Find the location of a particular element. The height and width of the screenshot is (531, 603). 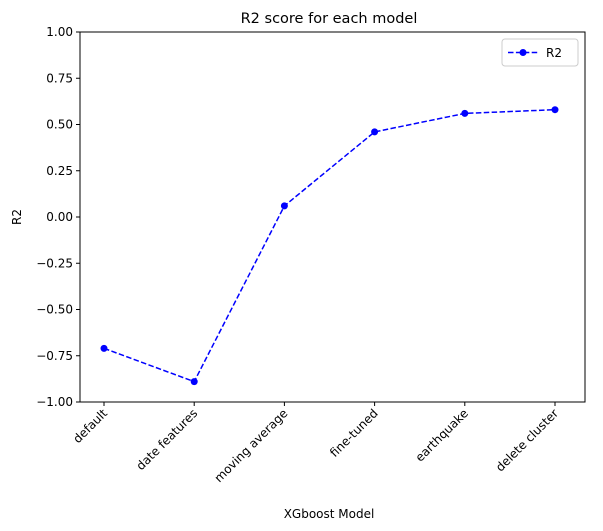

y-tick-label: −0.25 is located at coordinates (54, 263).